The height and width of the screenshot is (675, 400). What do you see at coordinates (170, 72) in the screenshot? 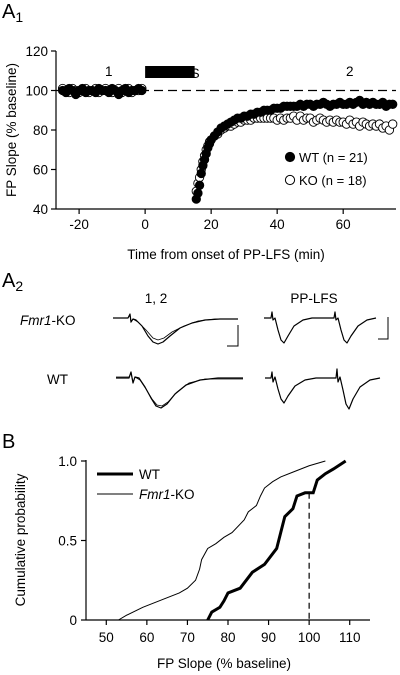
I see `a1-stimulus-bar` at bounding box center [170, 72].